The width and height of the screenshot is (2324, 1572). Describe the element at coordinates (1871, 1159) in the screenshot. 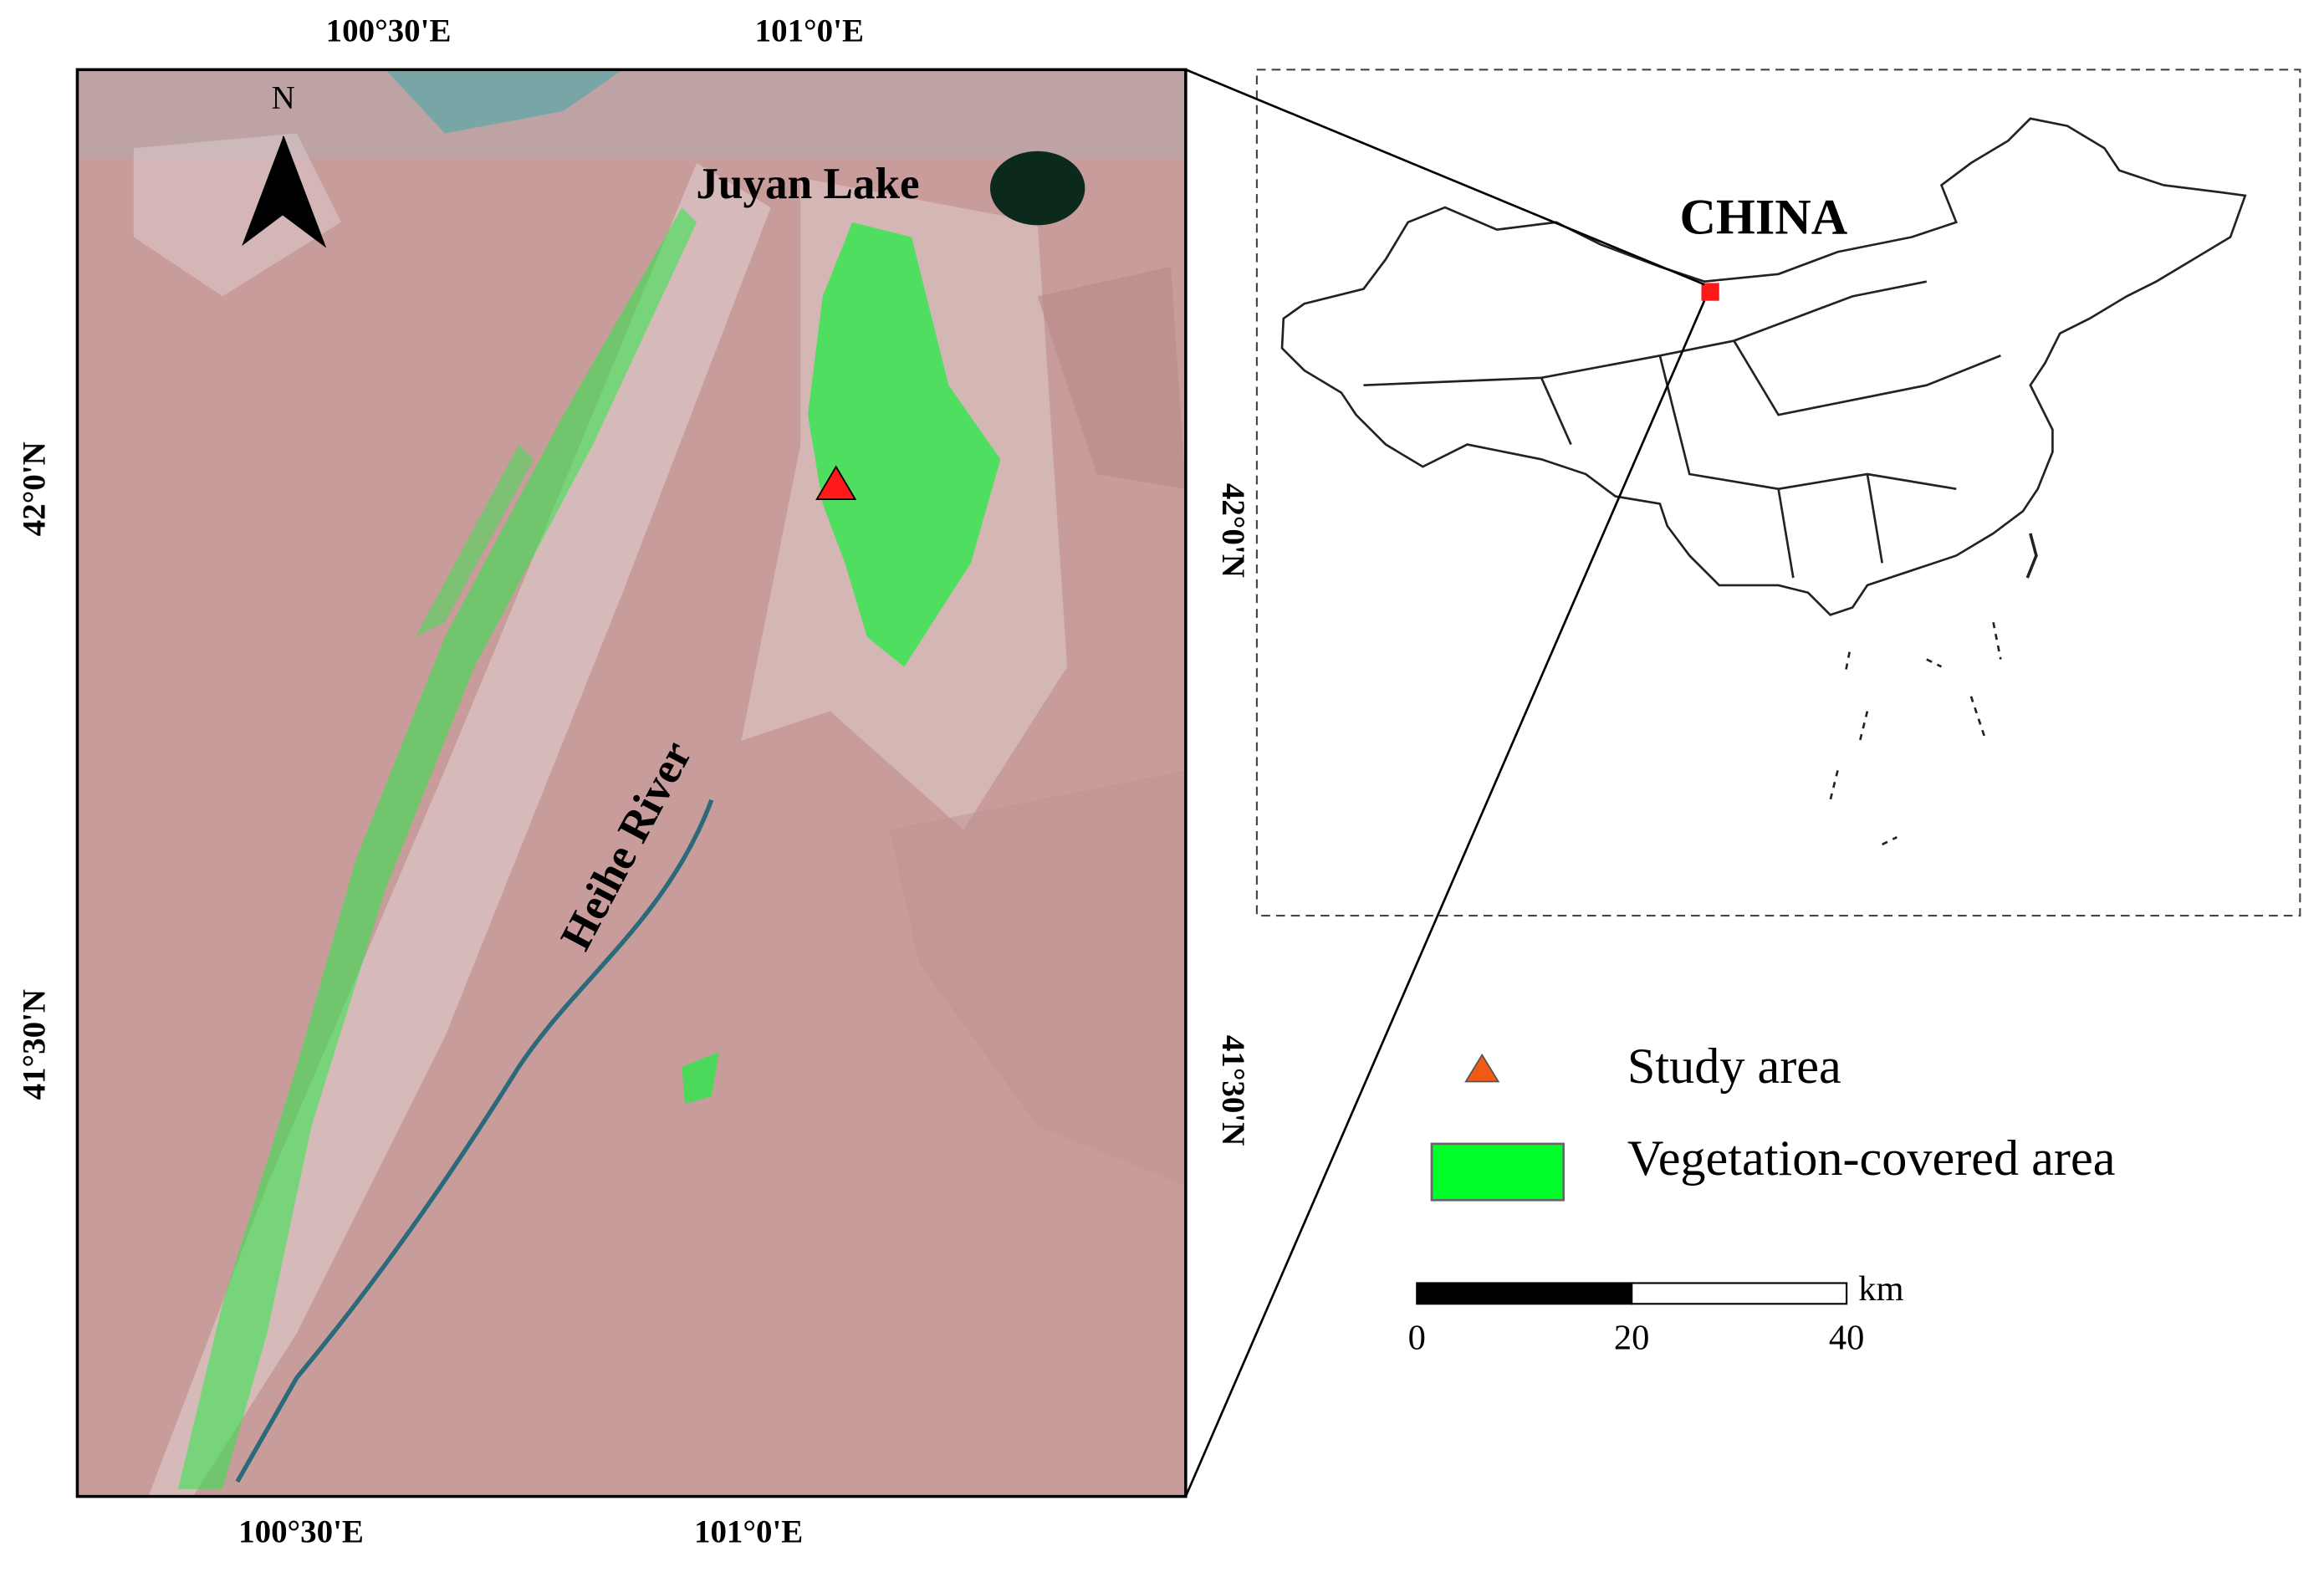

I see `legend-label: Vegetation-covered area` at that location.